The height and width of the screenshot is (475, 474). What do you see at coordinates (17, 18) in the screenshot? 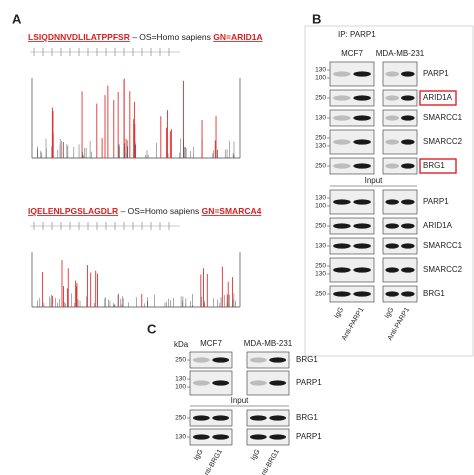
I see `panel-a-label: A` at bounding box center [17, 18].